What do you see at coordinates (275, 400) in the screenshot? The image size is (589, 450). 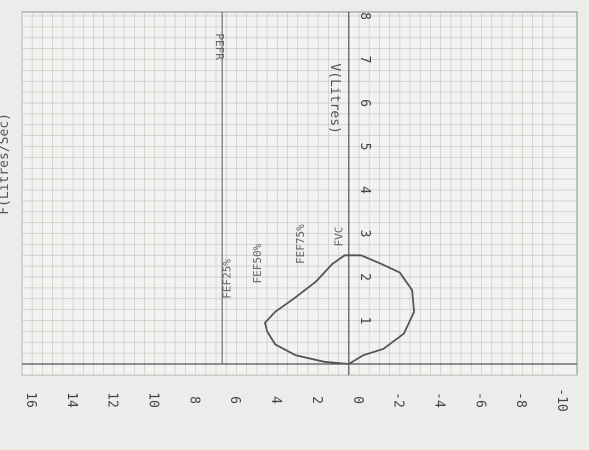 I see `flow-tick-label: 4` at bounding box center [275, 400].